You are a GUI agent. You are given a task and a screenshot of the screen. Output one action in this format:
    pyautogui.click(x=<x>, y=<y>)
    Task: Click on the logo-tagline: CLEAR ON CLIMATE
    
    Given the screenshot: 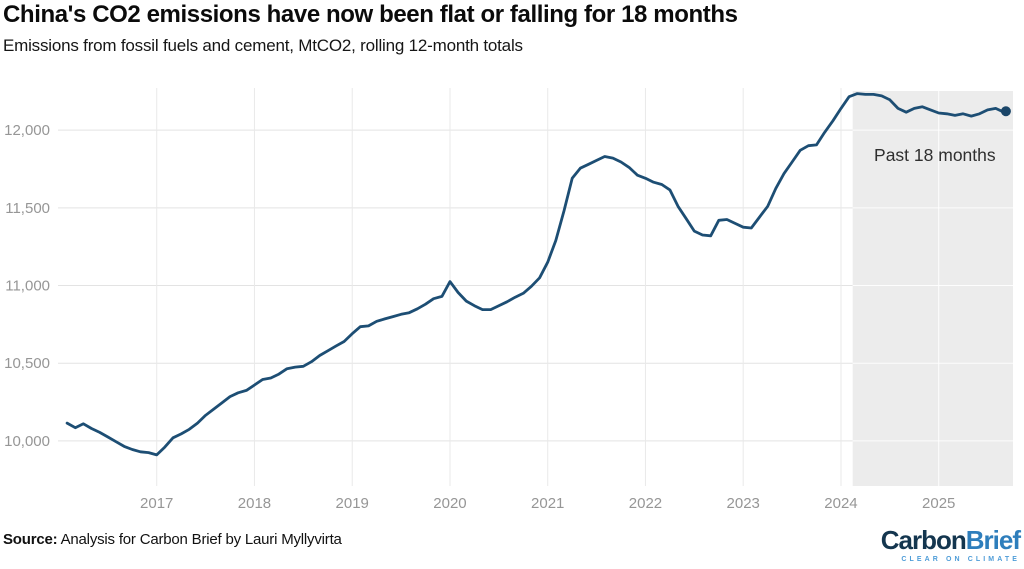 What is the action you would take?
    pyautogui.click(x=960, y=559)
    